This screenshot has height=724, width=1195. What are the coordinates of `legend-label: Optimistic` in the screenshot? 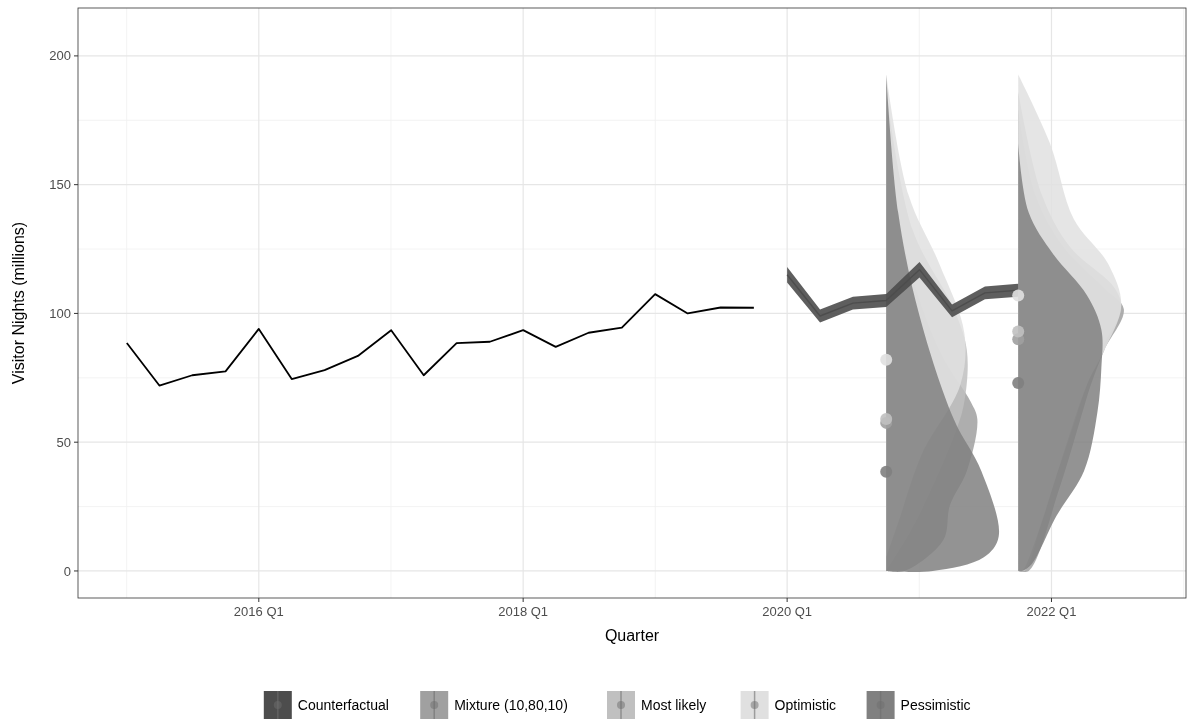 It's located at (805, 704).